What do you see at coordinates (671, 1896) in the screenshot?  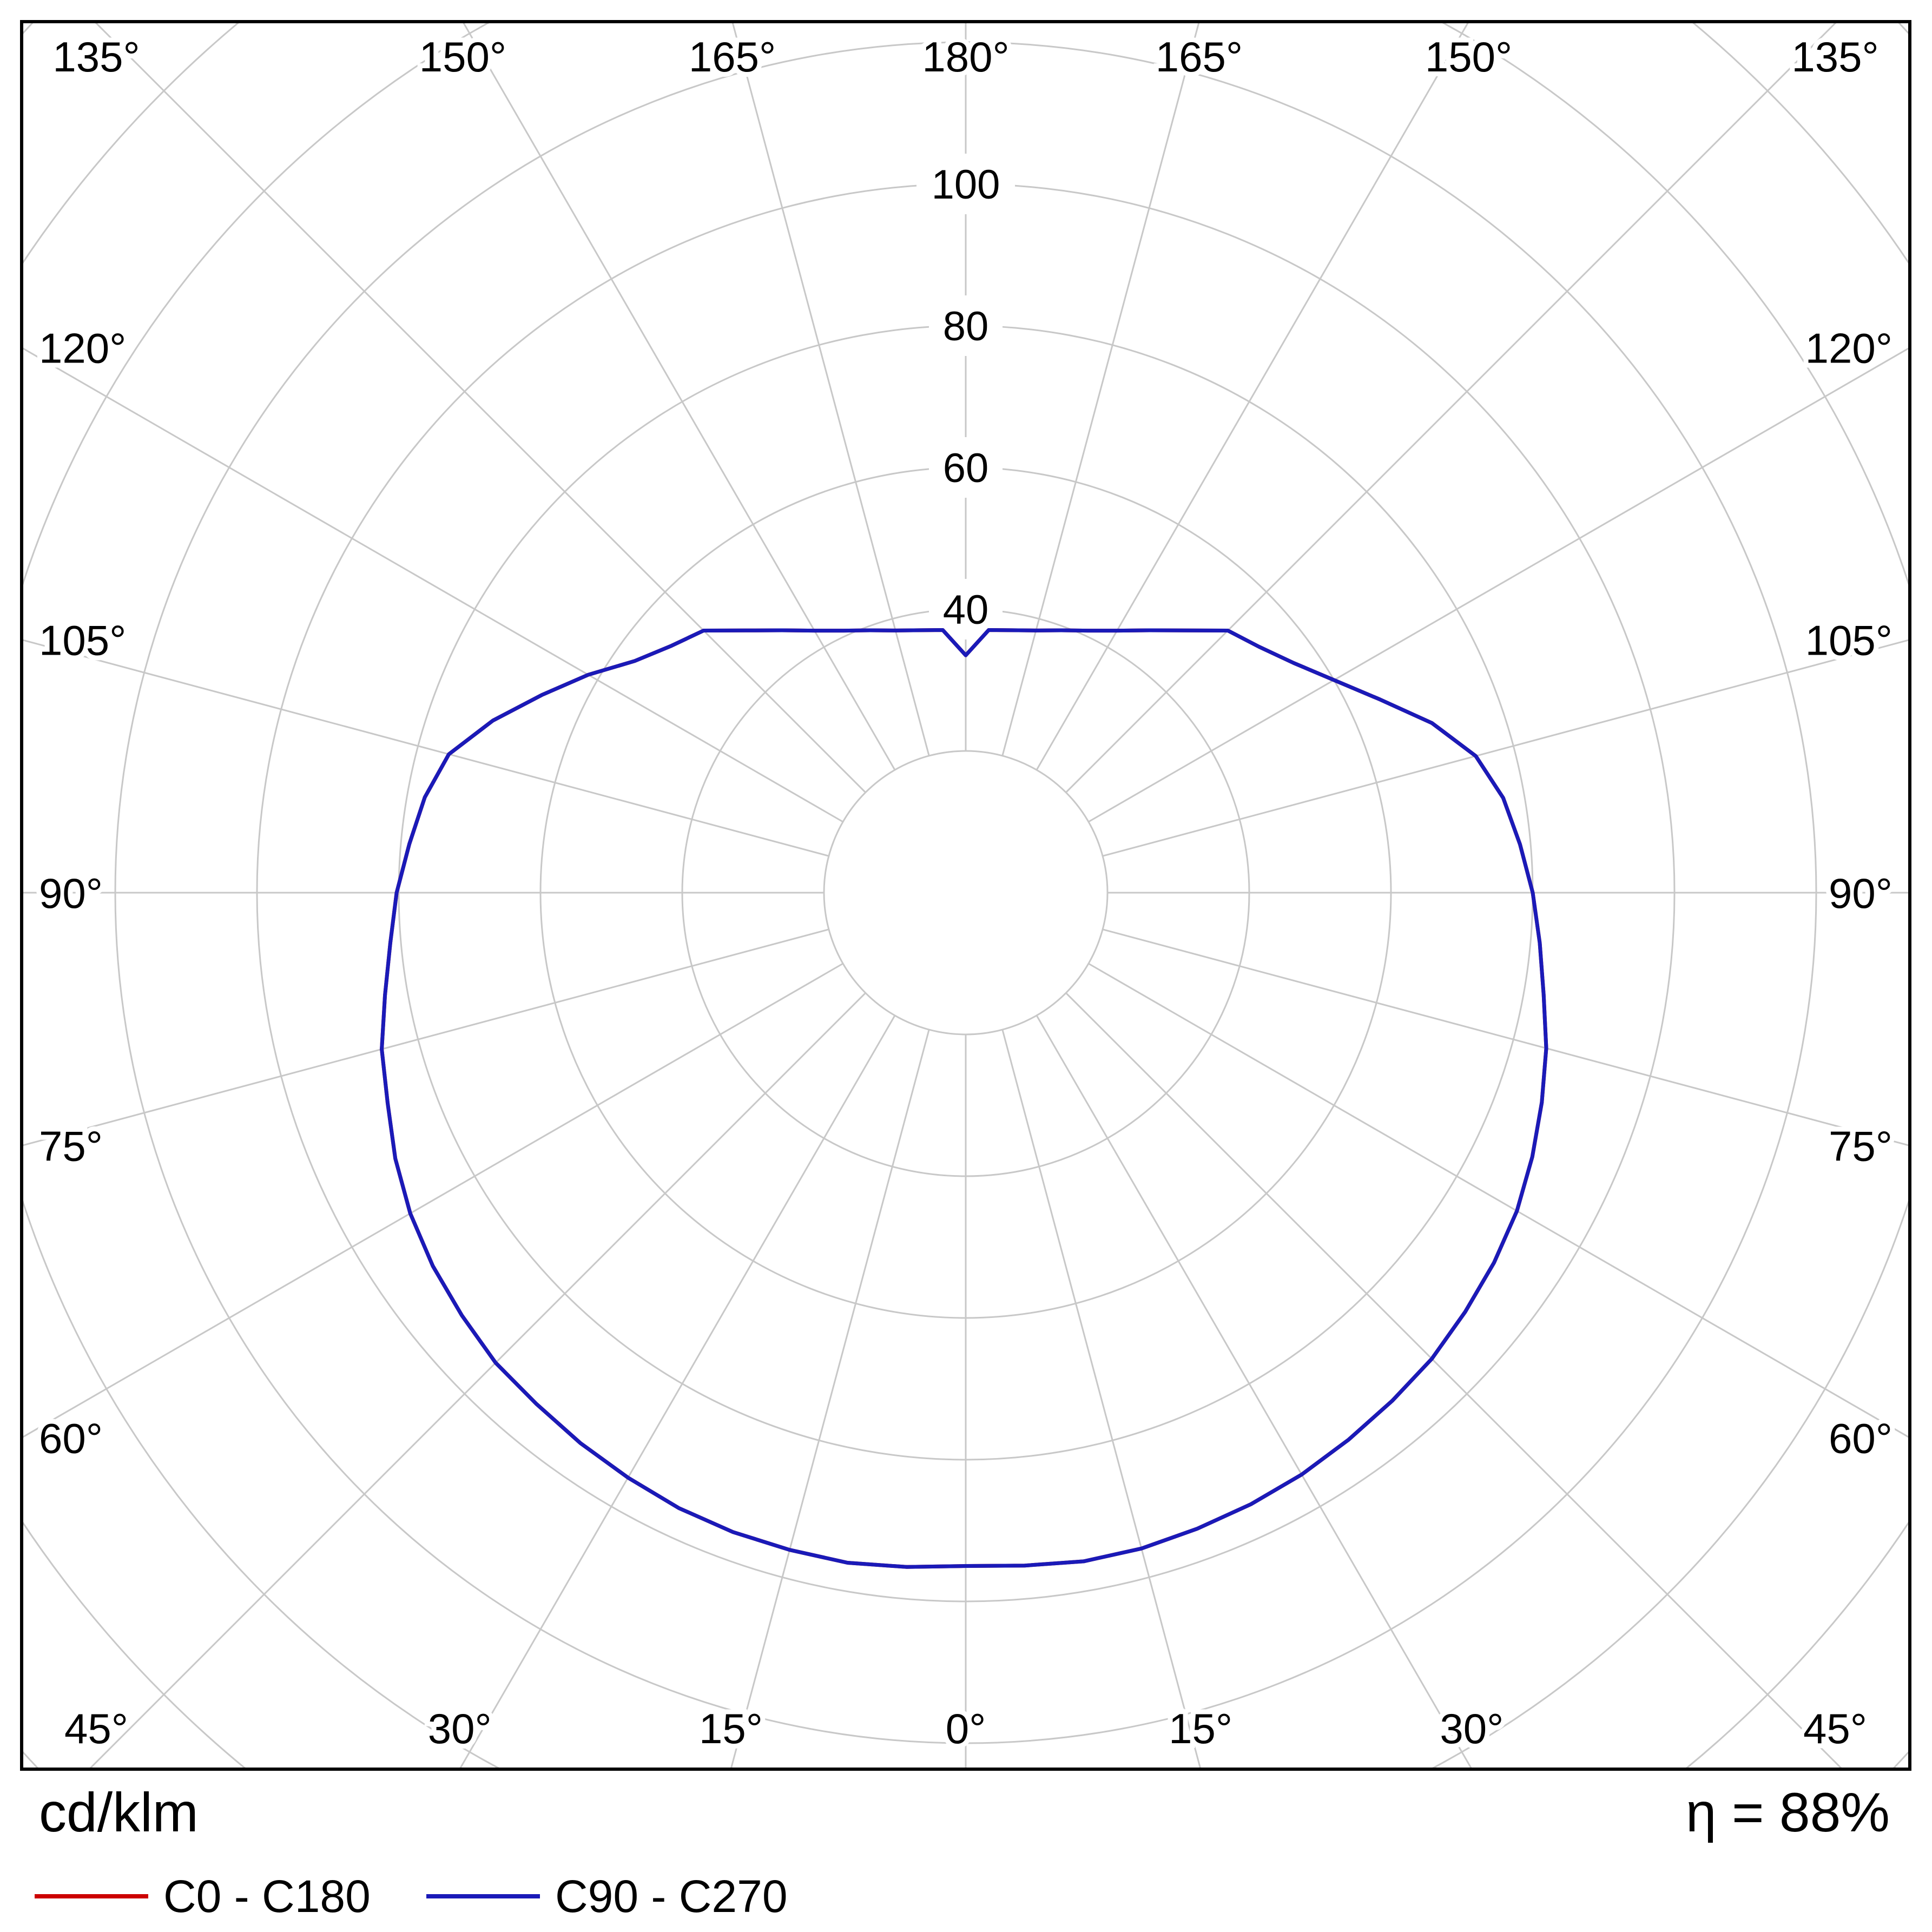 I see `legend-label-c90-c270: C90 - C270` at bounding box center [671, 1896].